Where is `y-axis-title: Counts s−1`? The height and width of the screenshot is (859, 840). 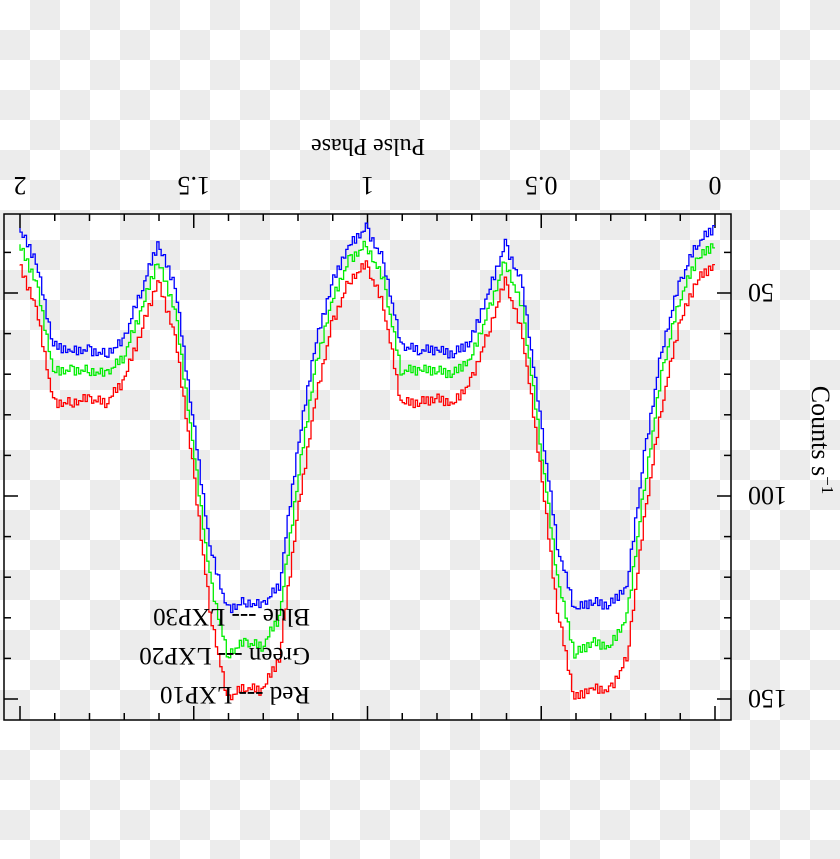 y-axis-title: Counts s−1 is located at coordinates (821, 440).